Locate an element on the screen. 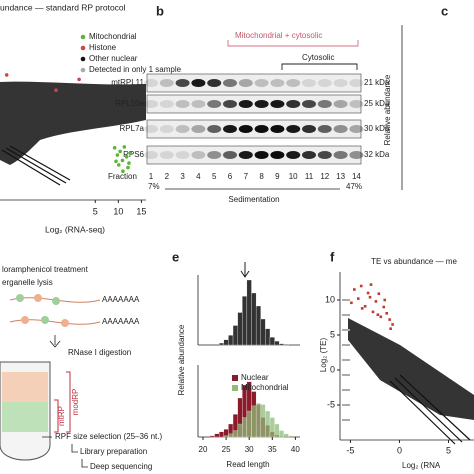 Image resolution: width=474 pixels, height=474 pixels. panel-label: e is located at coordinates (175, 256).